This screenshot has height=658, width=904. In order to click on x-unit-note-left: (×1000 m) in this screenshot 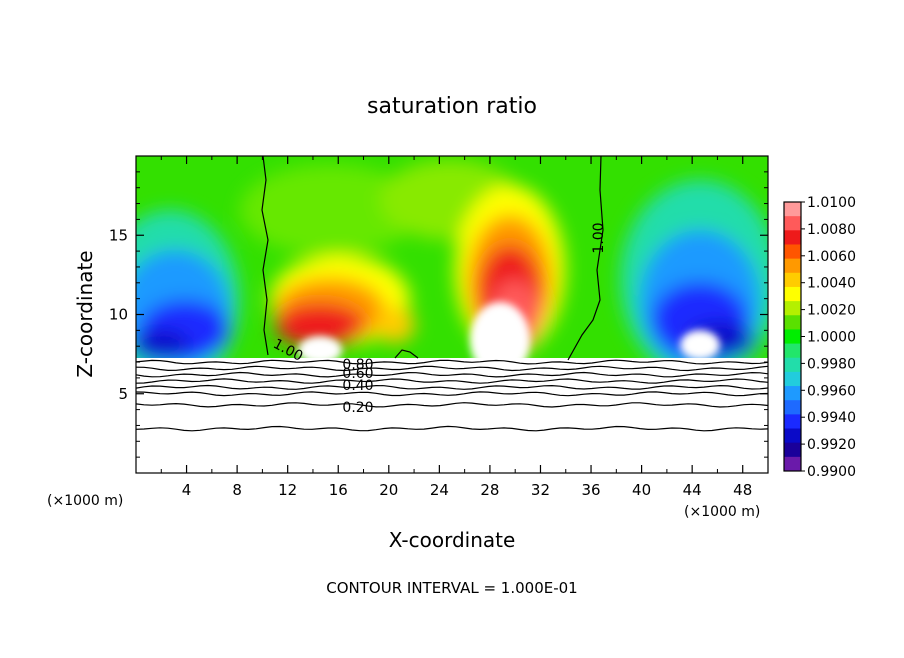, I will do `click(85, 501)`.